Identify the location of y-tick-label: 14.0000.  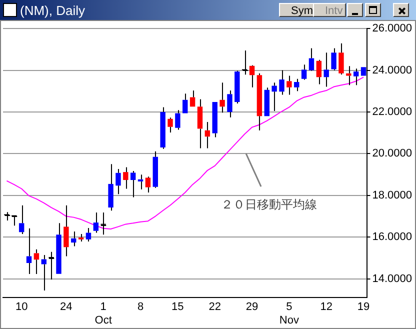
(392, 278).